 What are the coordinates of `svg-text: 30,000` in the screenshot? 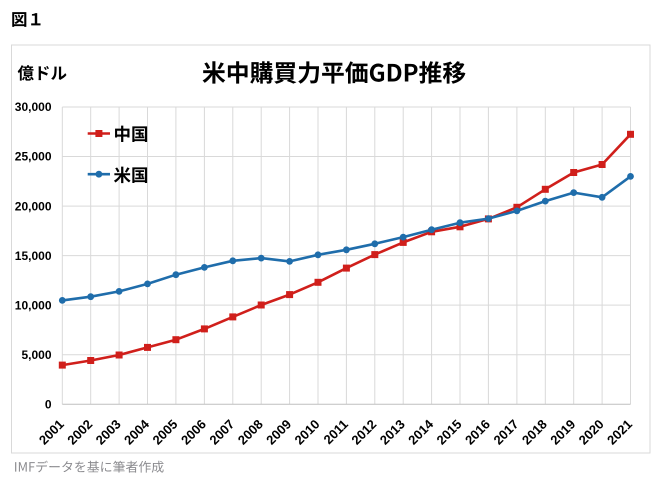 It's located at (33, 107).